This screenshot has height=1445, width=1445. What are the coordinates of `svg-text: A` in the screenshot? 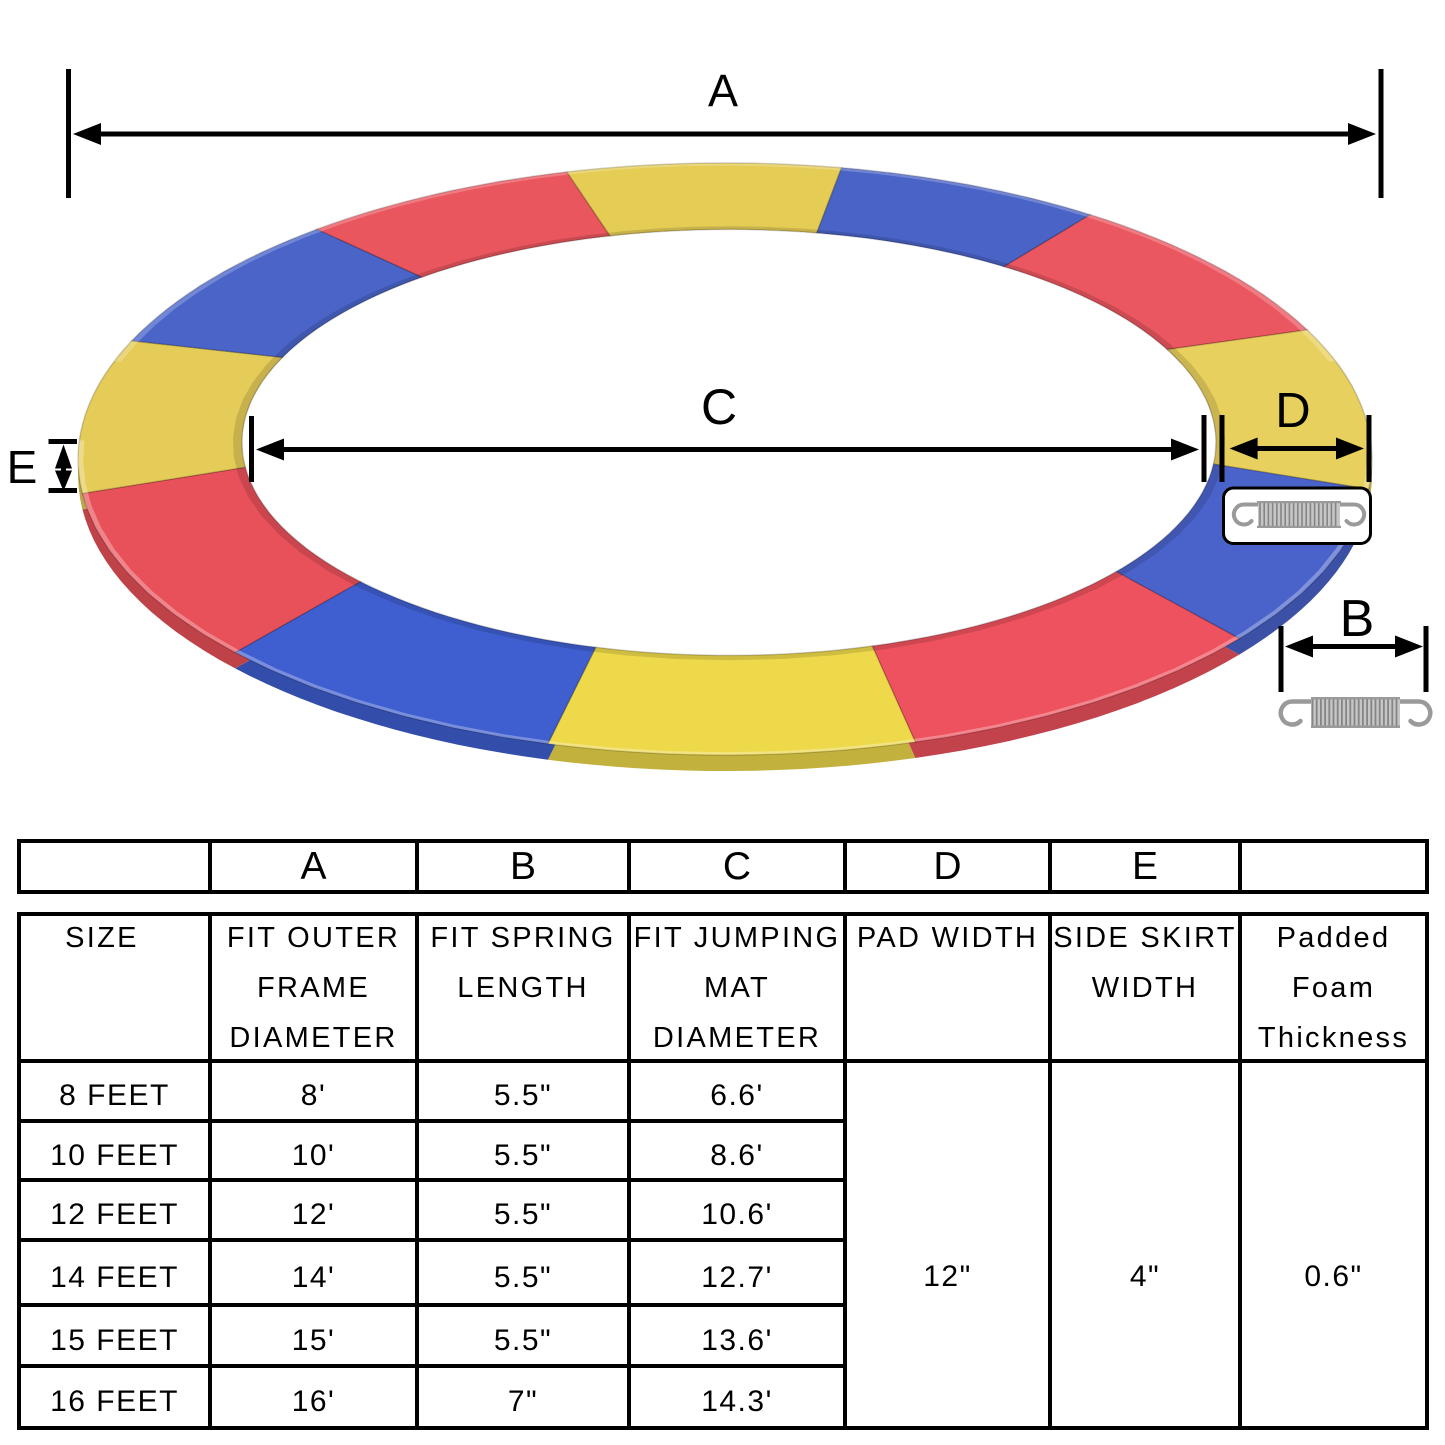 It's located at (723, 90).